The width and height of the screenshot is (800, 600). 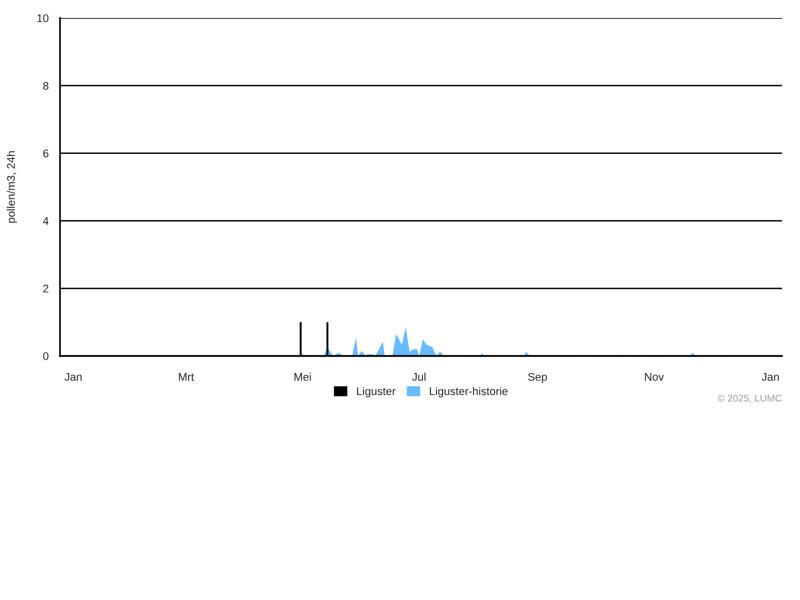 I want to click on y-axis-title: pollen/m3, 24h, so click(x=12, y=187).